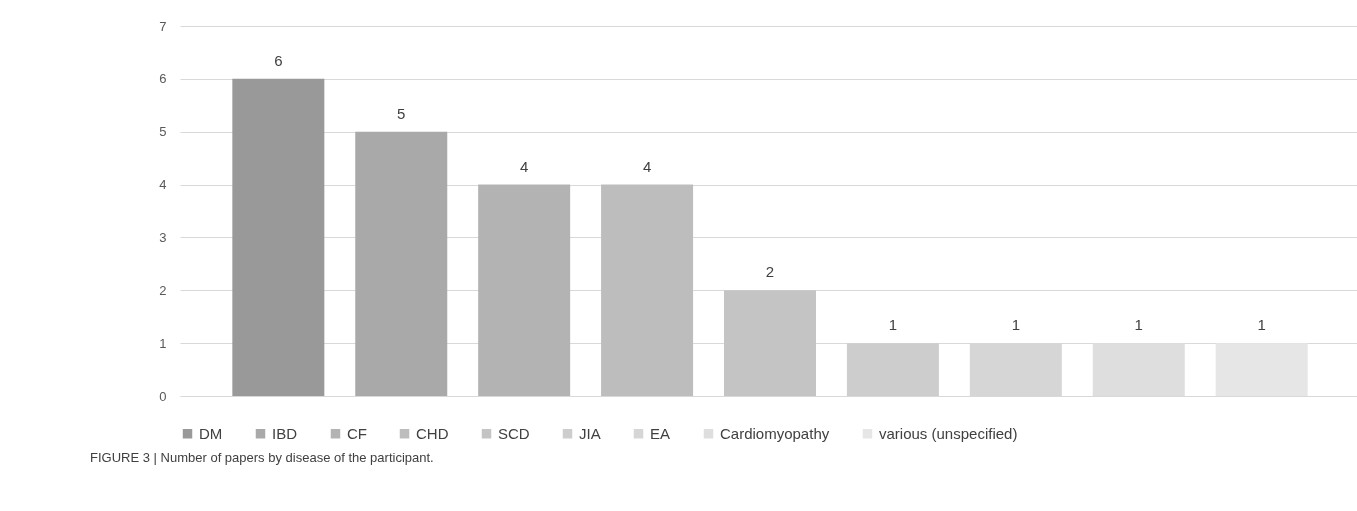 This screenshot has width=1357, height=511. Describe the element at coordinates (211, 433) in the screenshot. I see `legend-label: DM` at that location.